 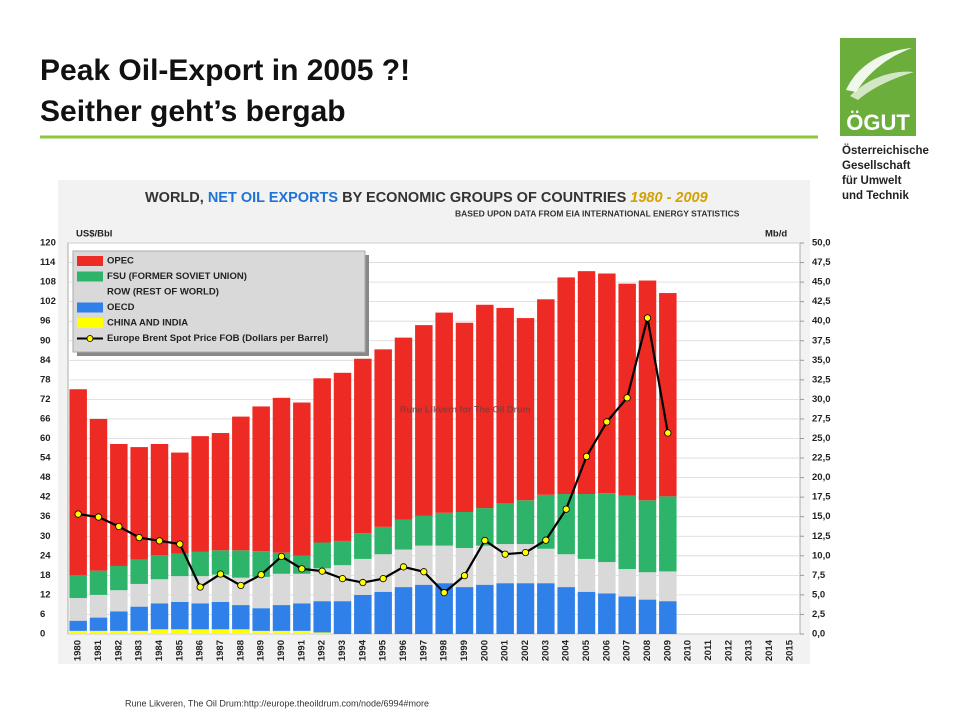 I want to click on x-tick-label: 1987, so click(x=220, y=650).